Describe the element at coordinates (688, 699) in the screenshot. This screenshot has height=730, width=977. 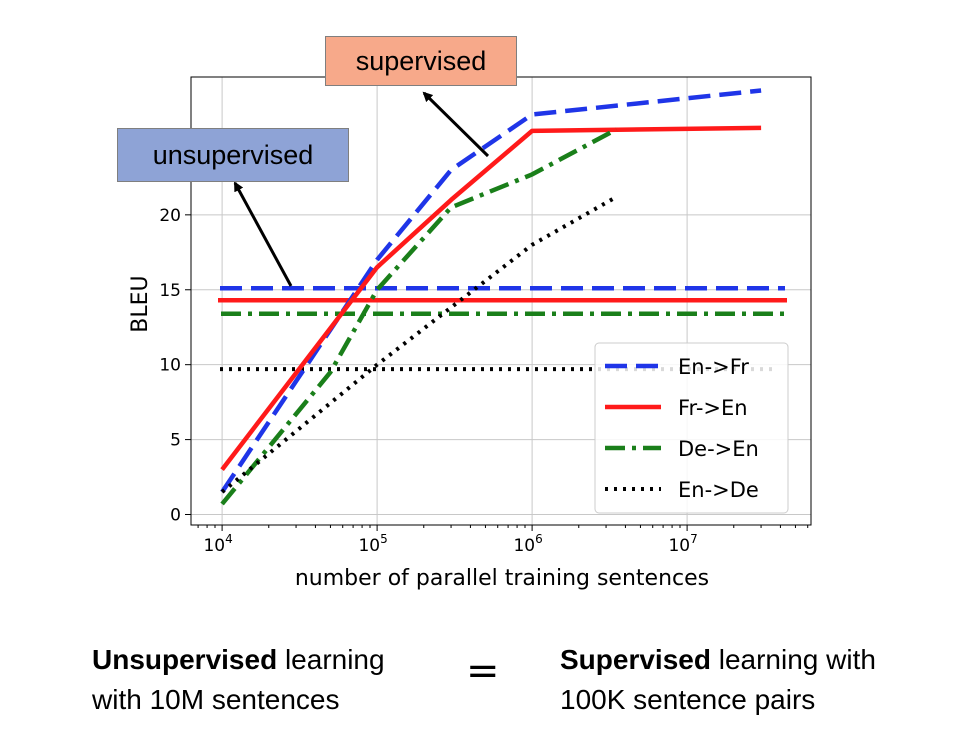
I see `caption-right-line2: 100K sentence pairs` at that location.